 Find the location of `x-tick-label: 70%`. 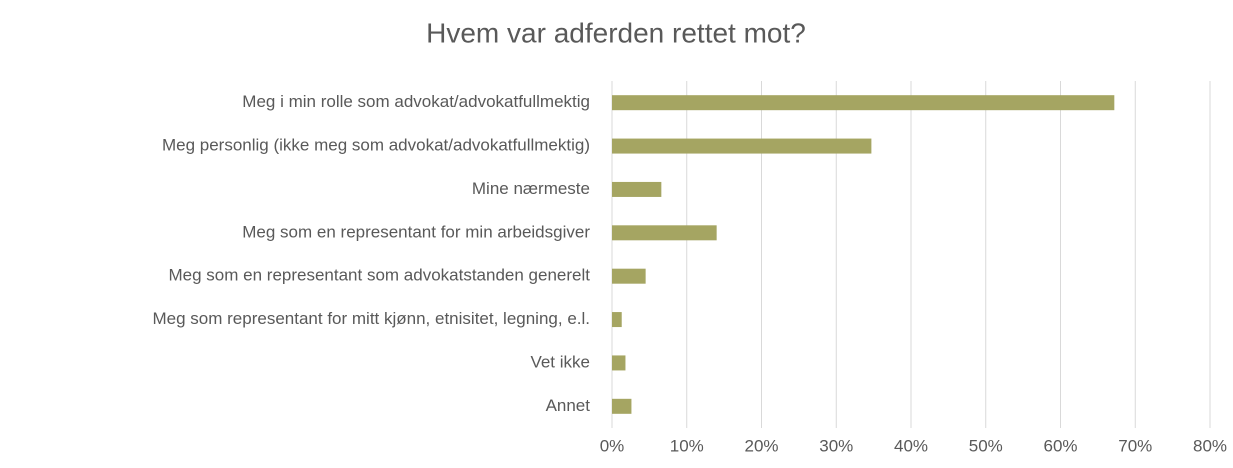

x-tick-label: 70% is located at coordinates (1135, 445).